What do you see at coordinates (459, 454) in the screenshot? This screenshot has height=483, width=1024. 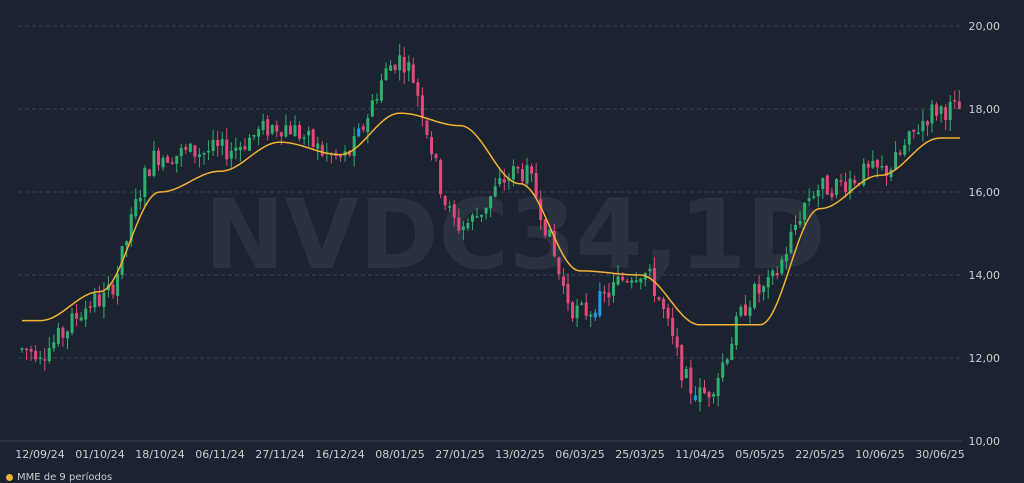 I see `x-tick-label: 27/01/25` at bounding box center [459, 454].